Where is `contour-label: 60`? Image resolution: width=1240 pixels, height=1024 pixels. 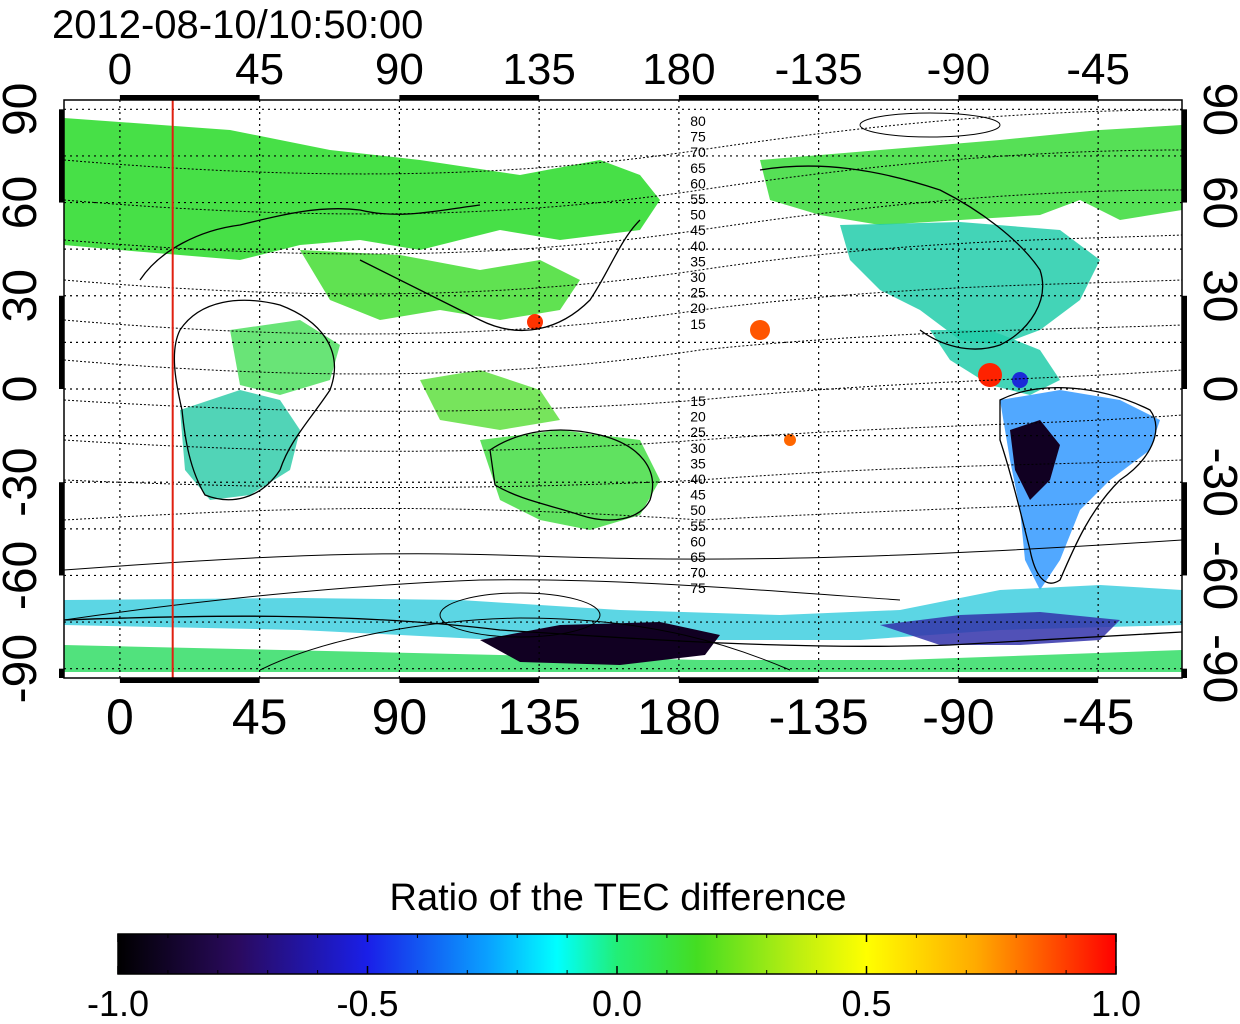
contour-label: 60 is located at coordinates (698, 541).